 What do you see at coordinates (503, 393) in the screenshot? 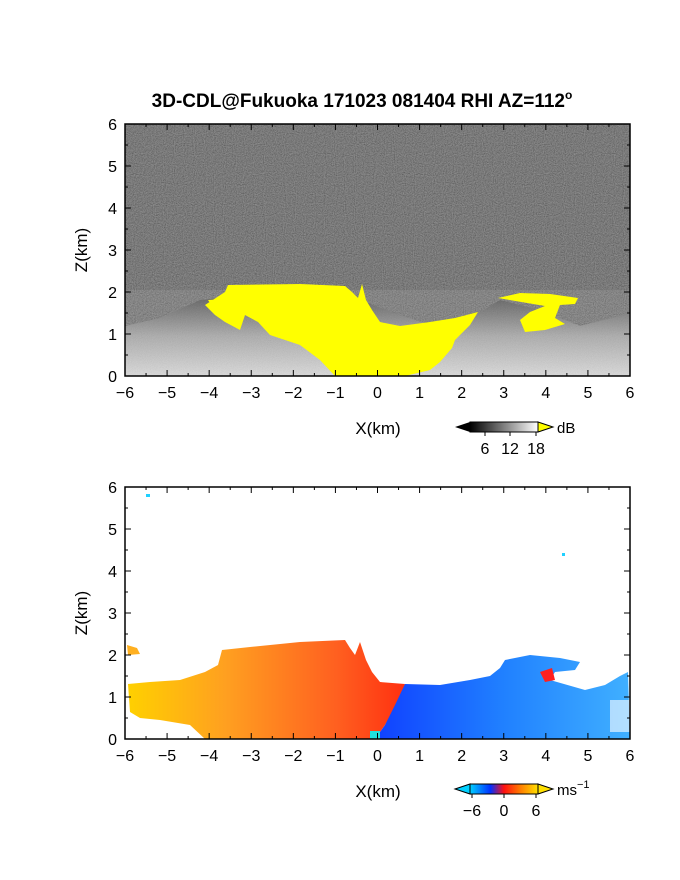
I see `snr-x-tick-label: 3` at bounding box center [503, 393].